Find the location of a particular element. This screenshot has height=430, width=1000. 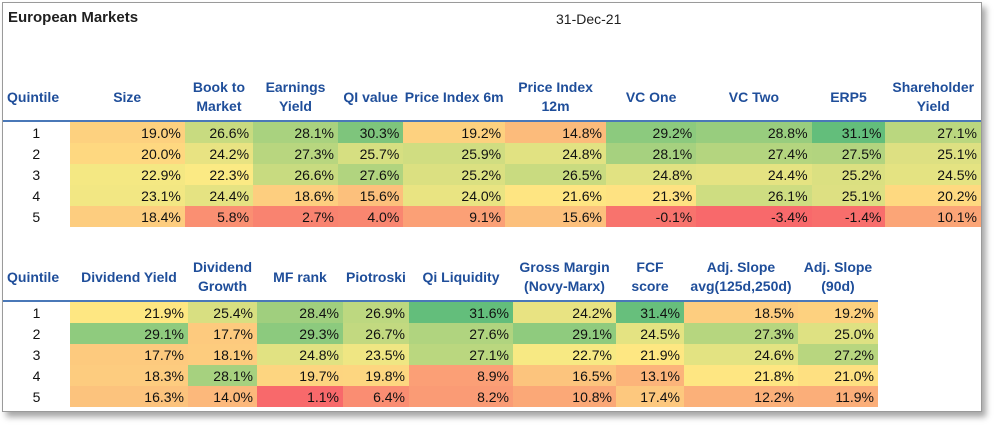

column-header: FCF score is located at coordinates (650, 276).